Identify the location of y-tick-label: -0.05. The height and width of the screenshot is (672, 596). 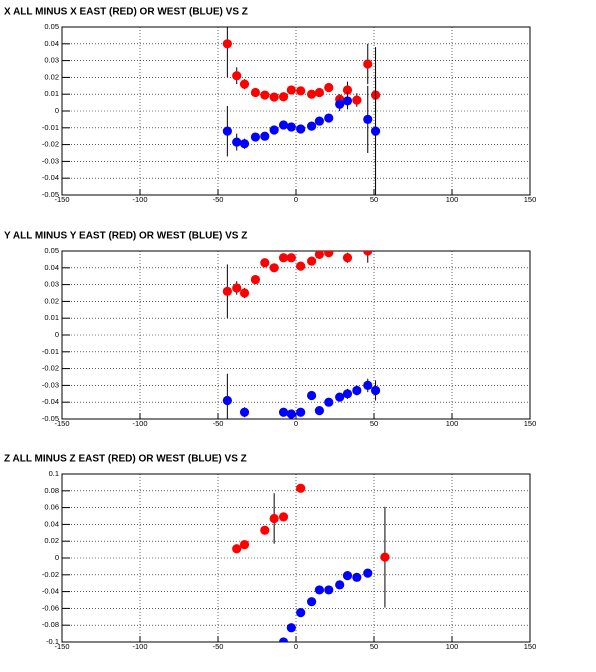
(50, 418).